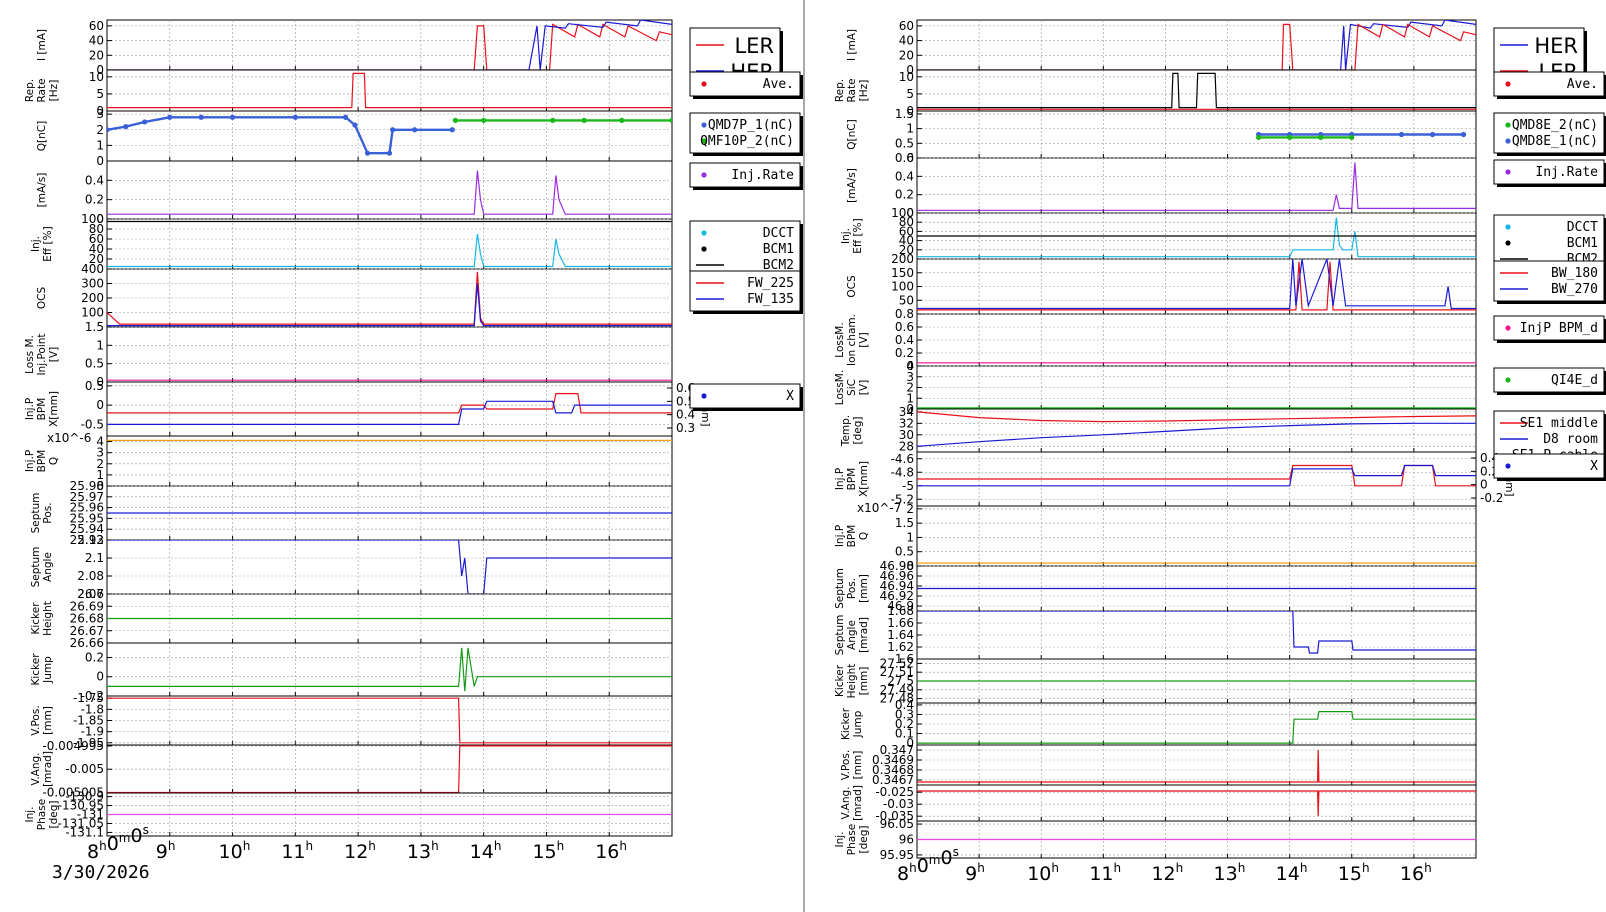 This screenshot has height=912, width=1606. Describe the element at coordinates (92, 424) in the screenshot. I see `y-tick-label: -0.5` at that location.